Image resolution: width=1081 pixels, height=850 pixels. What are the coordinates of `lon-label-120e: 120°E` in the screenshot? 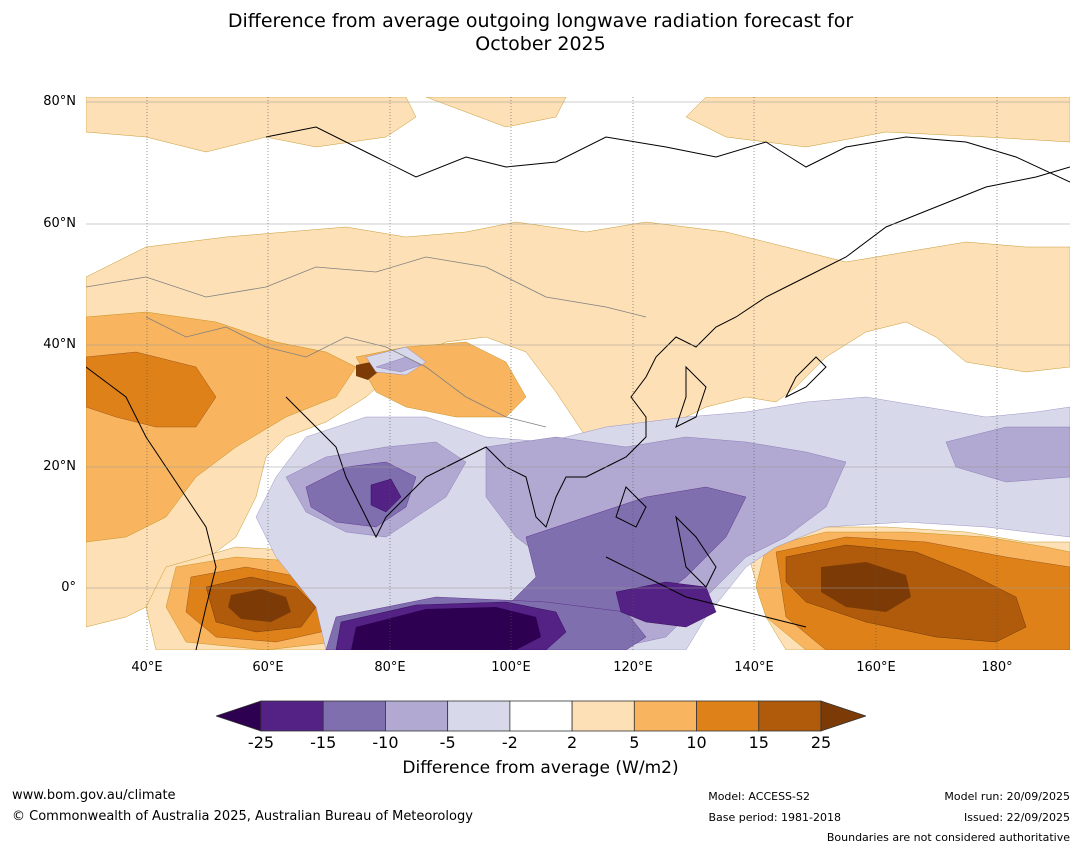 It's located at (633, 667).